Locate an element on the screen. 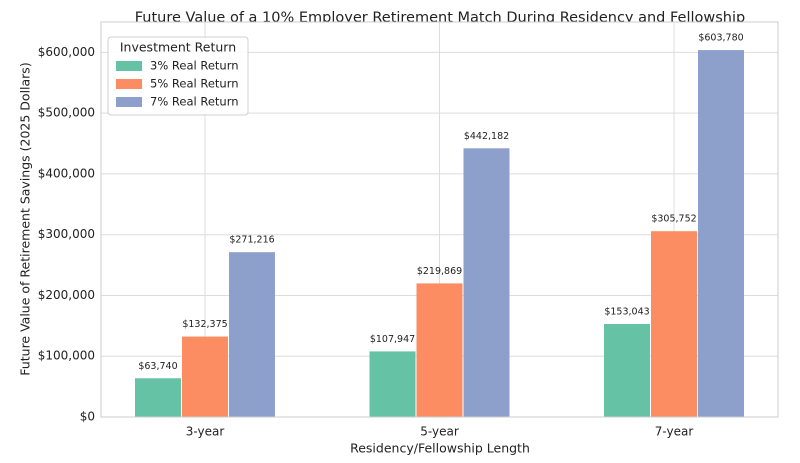 This screenshot has height=463, width=800. legend-box is located at coordinates (178, 76).